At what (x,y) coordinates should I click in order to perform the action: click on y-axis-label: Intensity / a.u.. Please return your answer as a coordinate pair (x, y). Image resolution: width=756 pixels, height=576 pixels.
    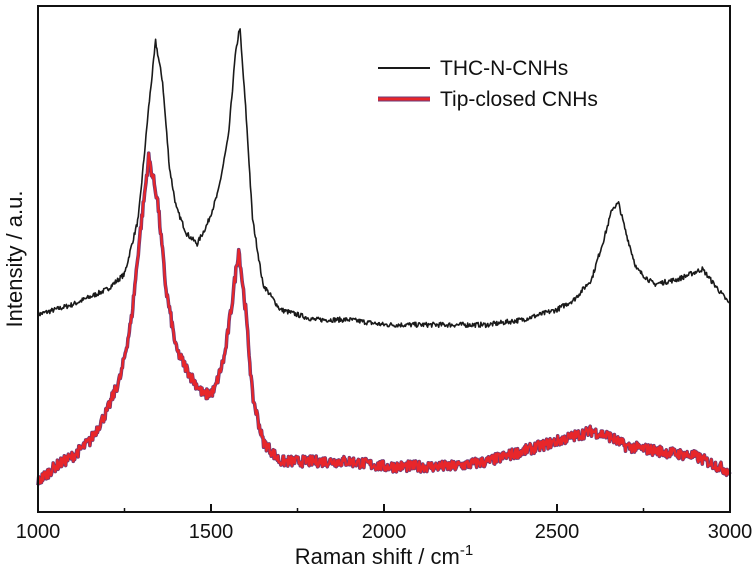
    Looking at the image, I should click on (14, 259).